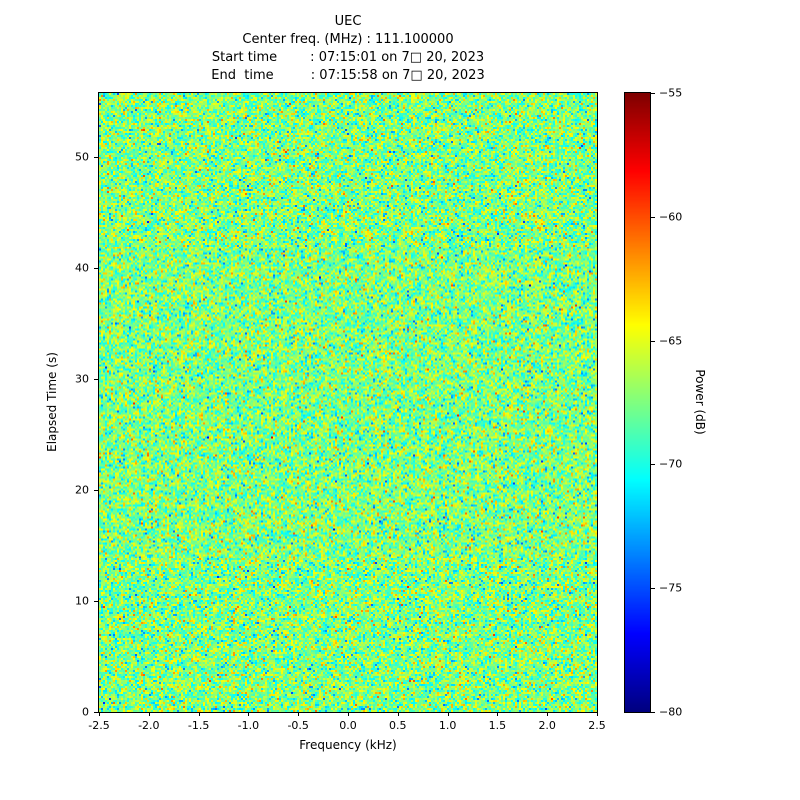 This screenshot has width=800, height=800. Describe the element at coordinates (671, 588) in the screenshot. I see `colorbar-tick-label: −75` at that location.